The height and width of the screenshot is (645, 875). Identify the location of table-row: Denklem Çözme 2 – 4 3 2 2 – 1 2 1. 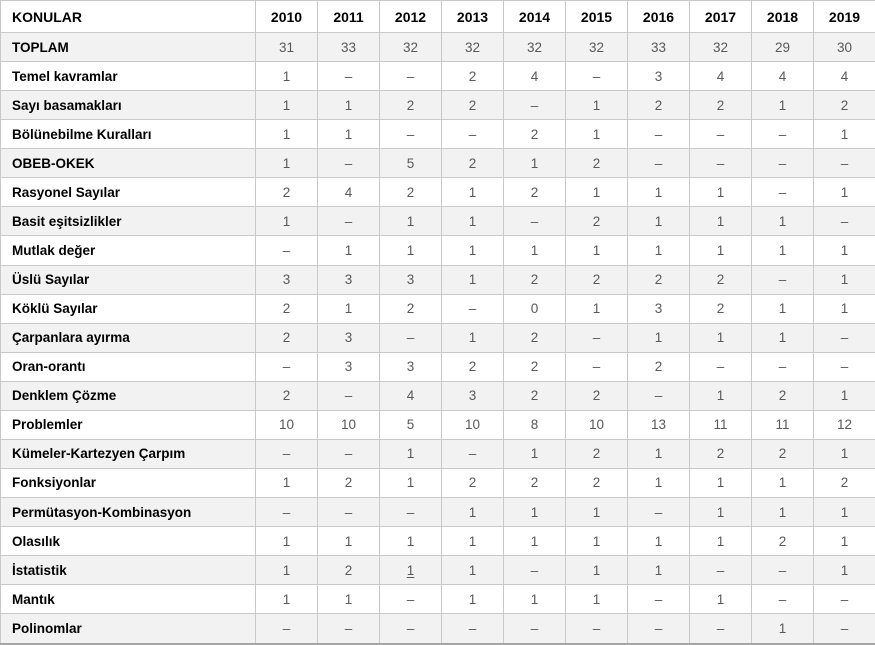
(437, 395).